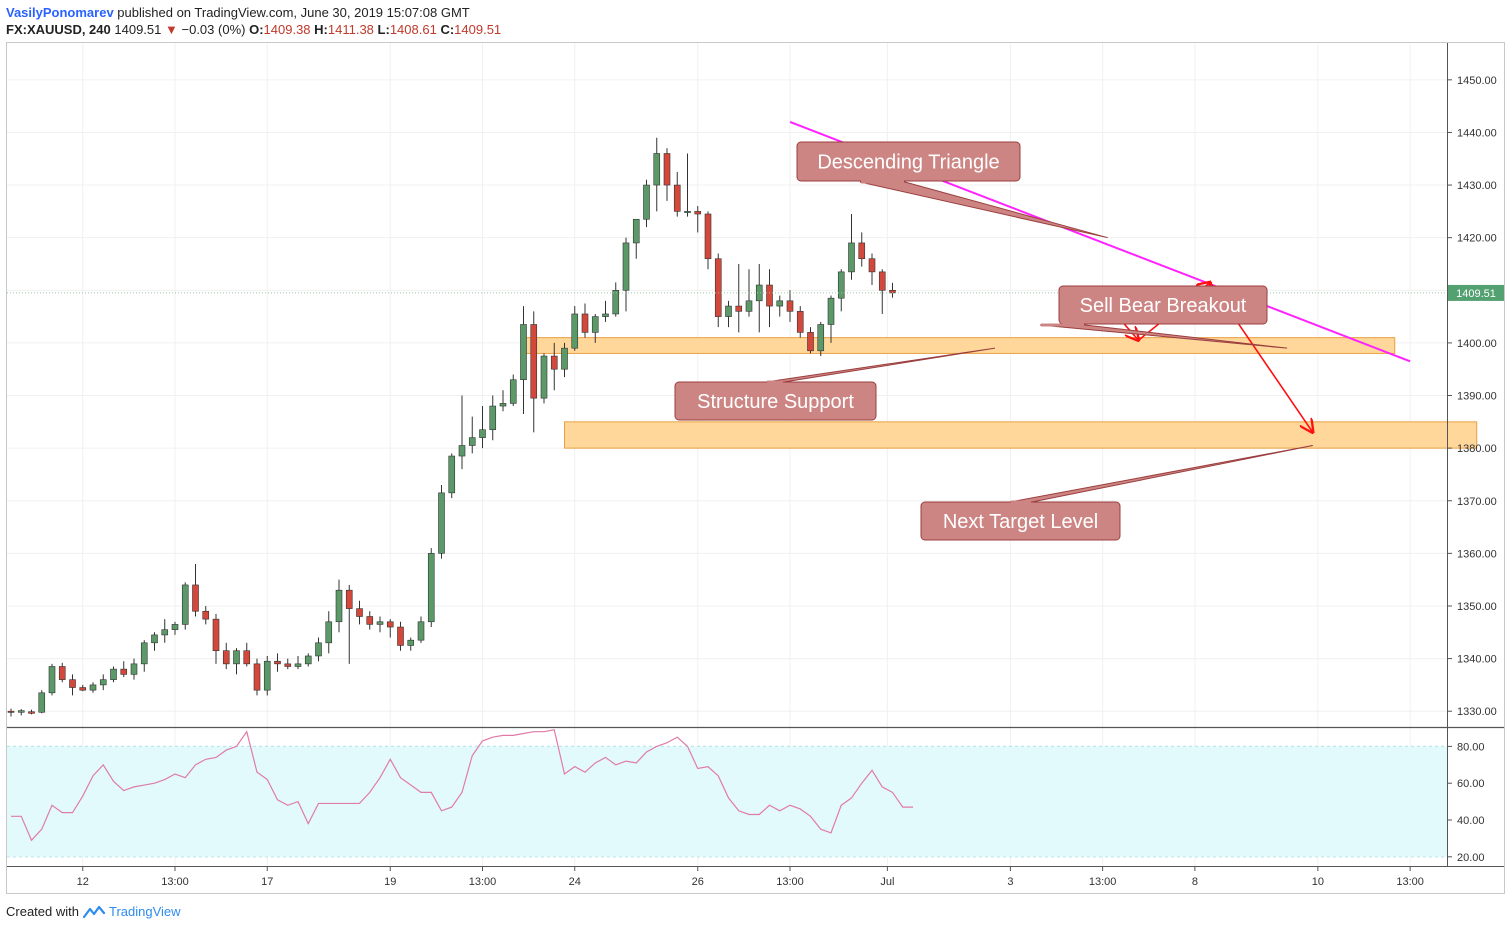 The image size is (1511, 930). What do you see at coordinates (42, 911) in the screenshot?
I see `created-with-text: Created with` at bounding box center [42, 911].